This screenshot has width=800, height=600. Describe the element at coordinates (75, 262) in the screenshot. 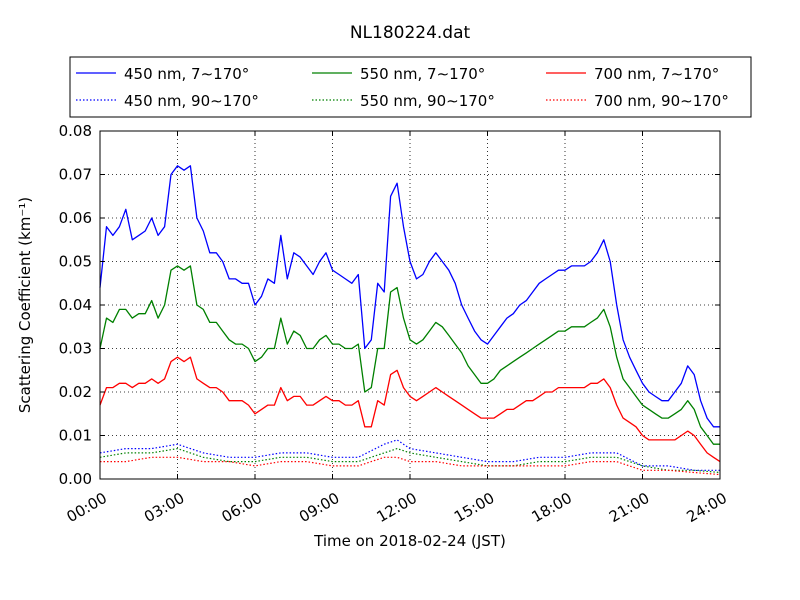

I see `y-tick-label: 0.05` at that location.